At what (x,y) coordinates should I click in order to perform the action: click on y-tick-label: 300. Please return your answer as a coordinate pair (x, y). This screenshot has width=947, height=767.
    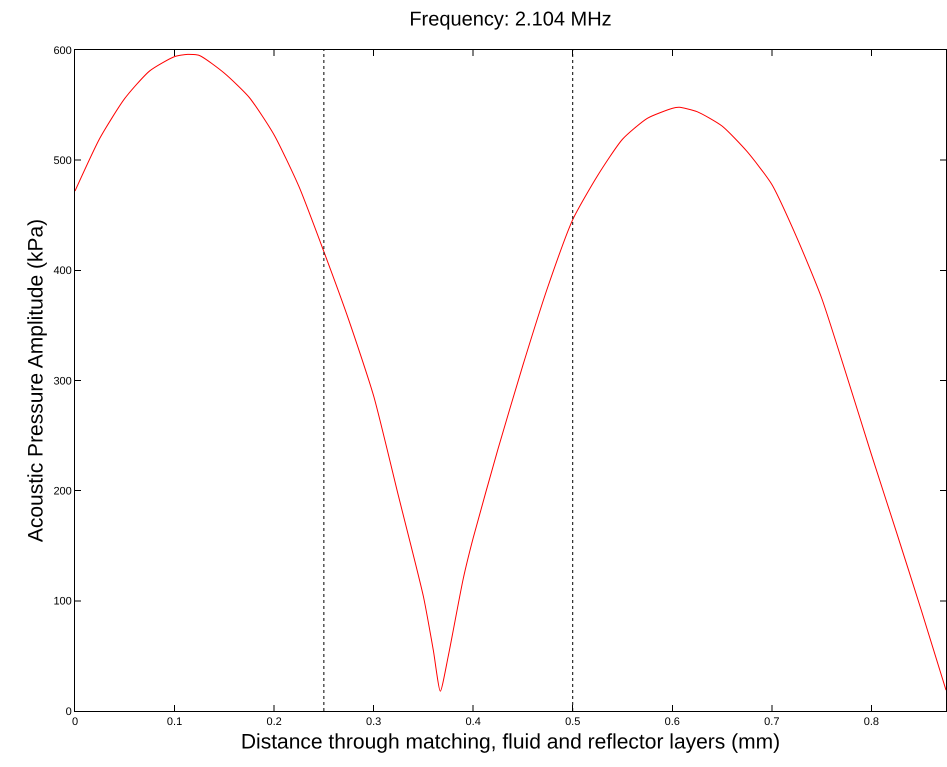
    Looking at the image, I should click on (62, 381).